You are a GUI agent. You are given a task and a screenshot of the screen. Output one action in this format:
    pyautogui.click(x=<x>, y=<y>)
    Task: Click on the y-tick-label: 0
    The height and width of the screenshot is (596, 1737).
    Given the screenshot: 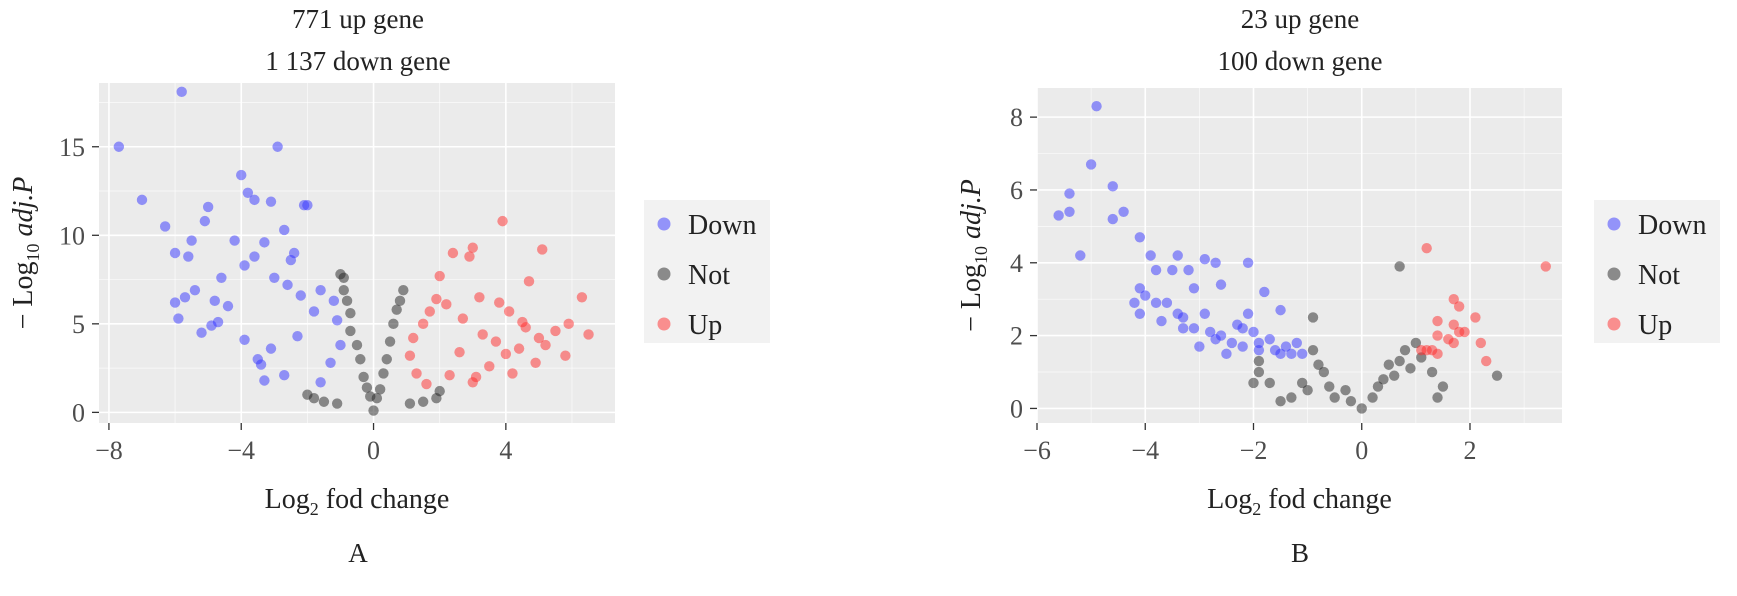 What is the action you would take?
    pyautogui.click(x=78, y=412)
    